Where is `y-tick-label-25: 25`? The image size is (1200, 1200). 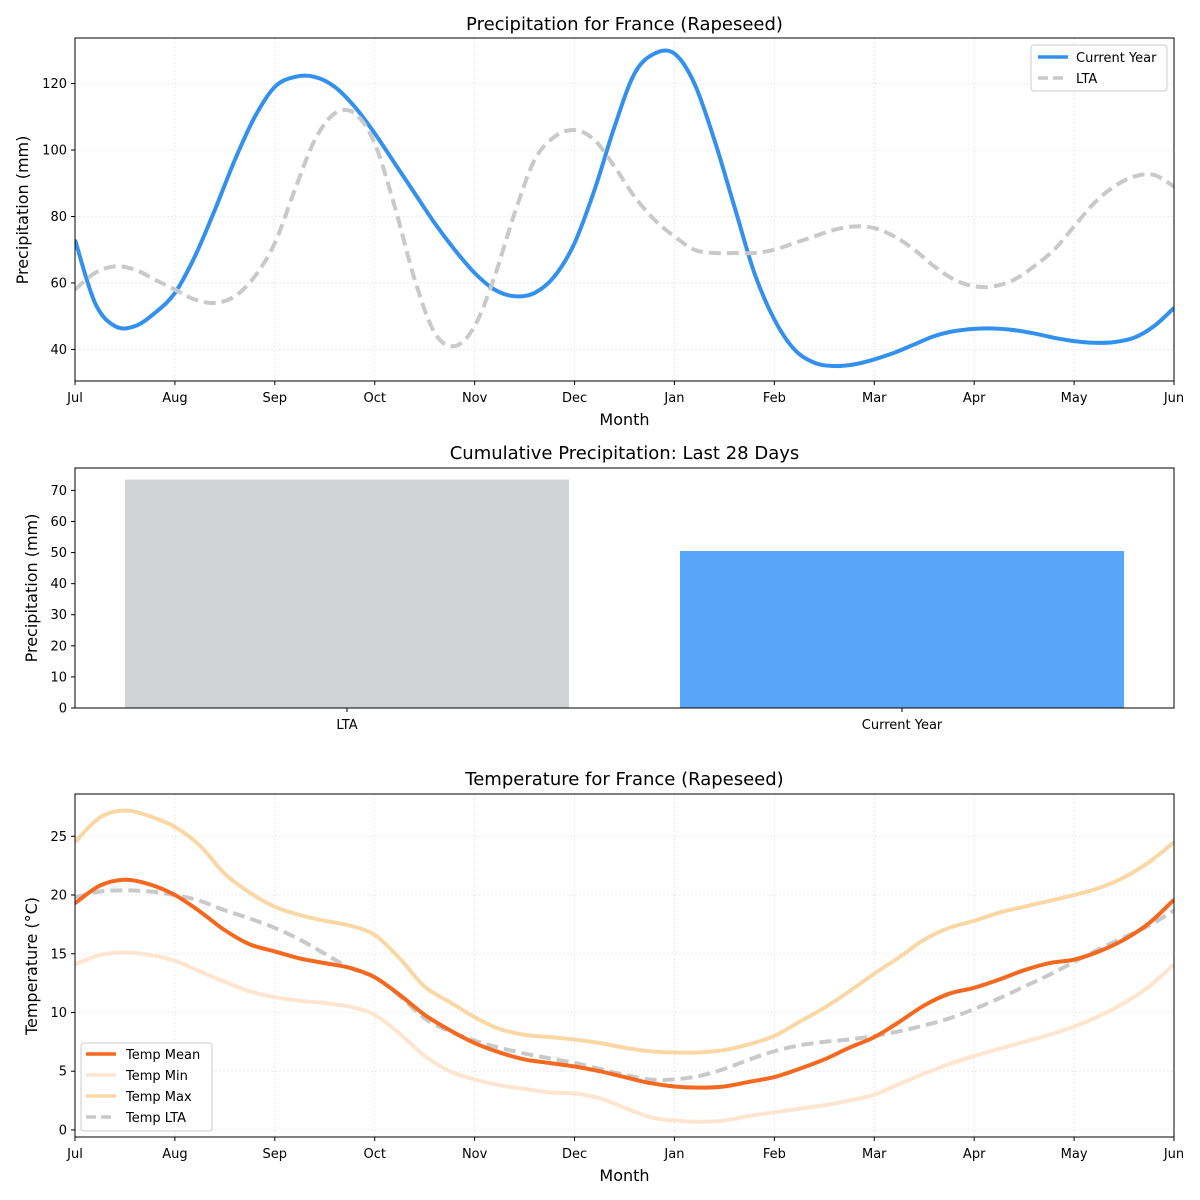 y-tick-label-25: 25 is located at coordinates (58, 837).